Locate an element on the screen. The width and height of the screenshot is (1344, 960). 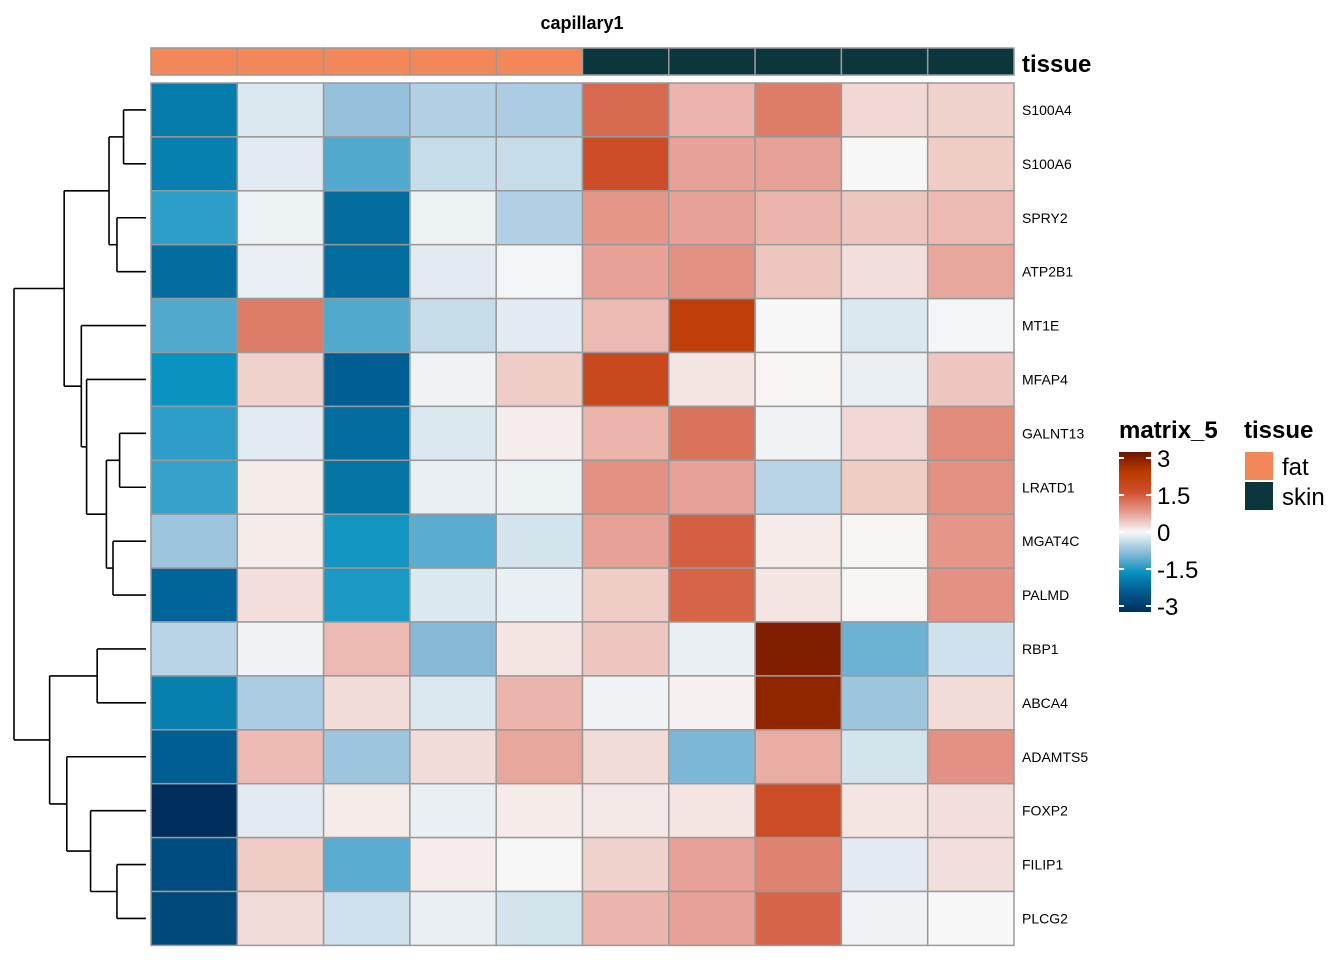
color-legend-label: 1.5 is located at coordinates (1173, 496).